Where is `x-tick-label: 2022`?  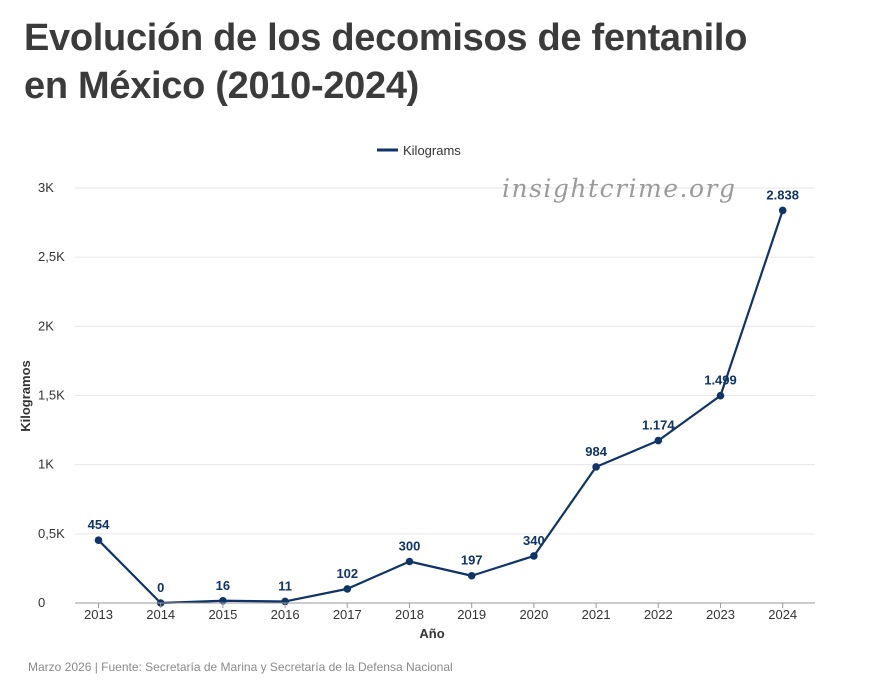
x-tick-label: 2022 is located at coordinates (658, 614).